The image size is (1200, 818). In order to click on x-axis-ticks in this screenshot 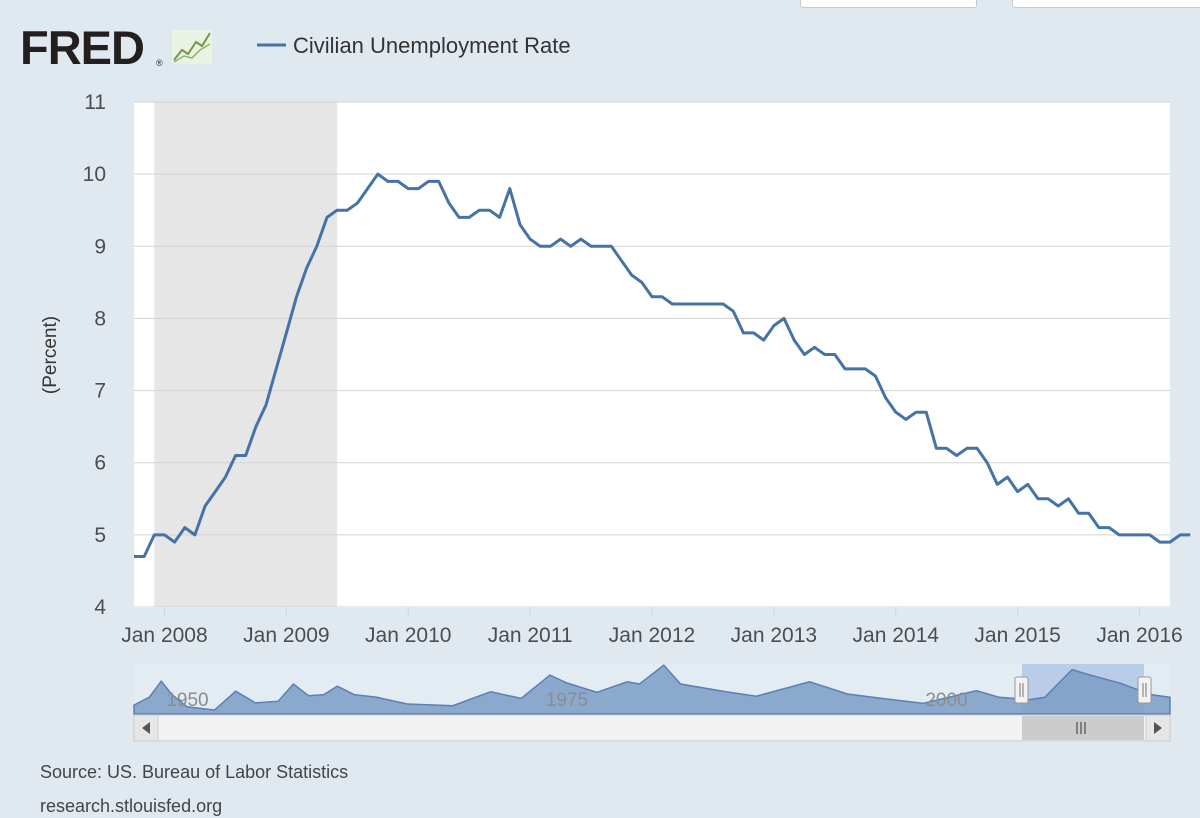, I will do `click(652, 612)`.